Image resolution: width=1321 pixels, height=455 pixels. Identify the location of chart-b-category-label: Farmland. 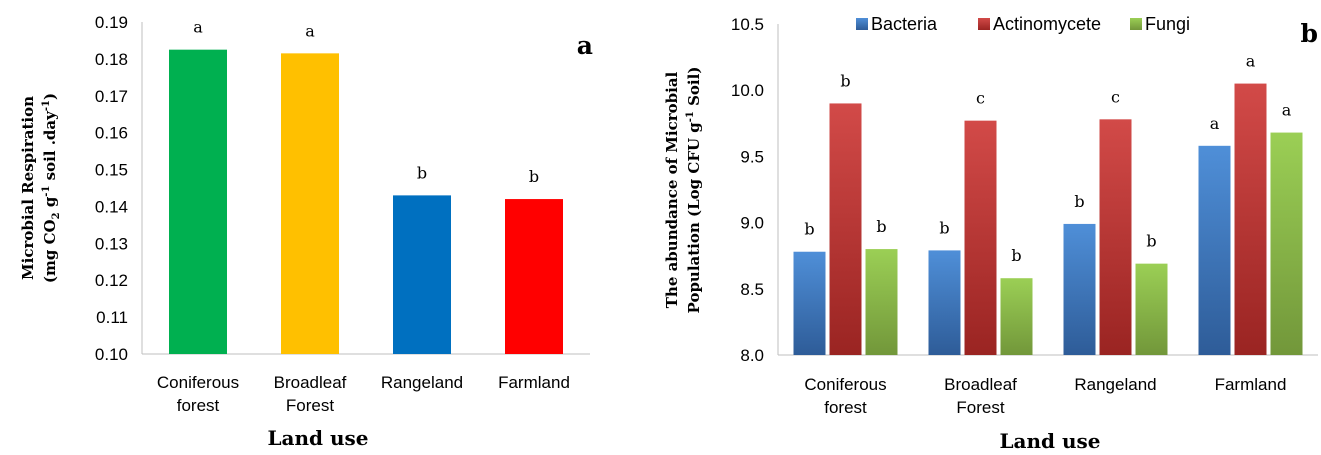
(1251, 384).